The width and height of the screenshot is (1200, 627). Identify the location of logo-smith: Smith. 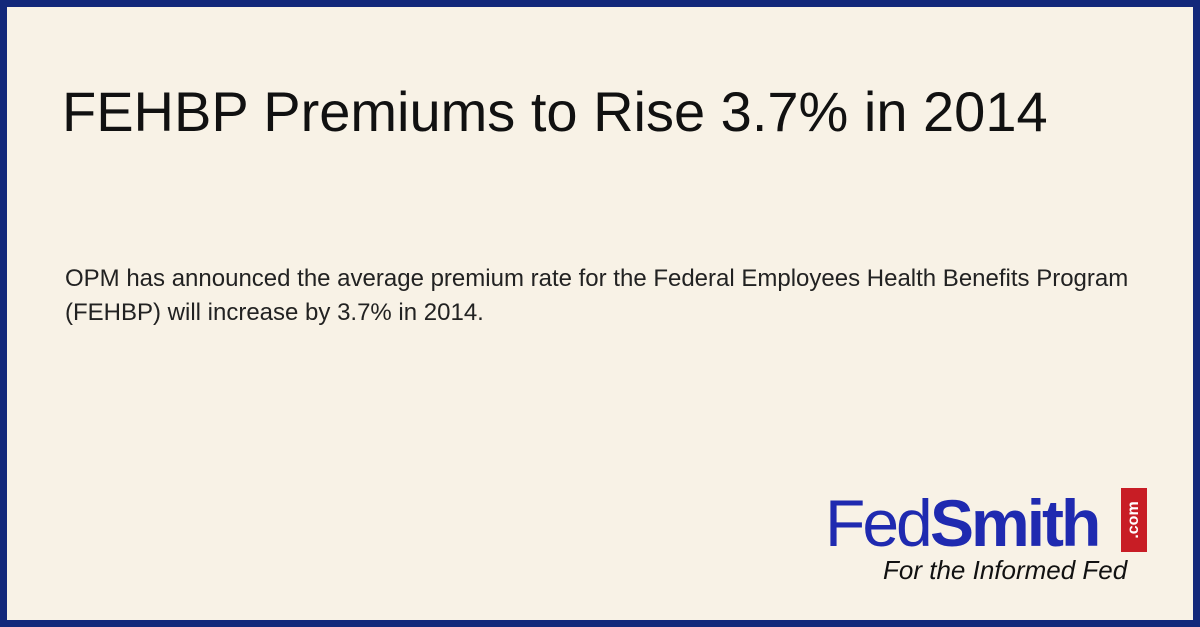
(1015, 523).